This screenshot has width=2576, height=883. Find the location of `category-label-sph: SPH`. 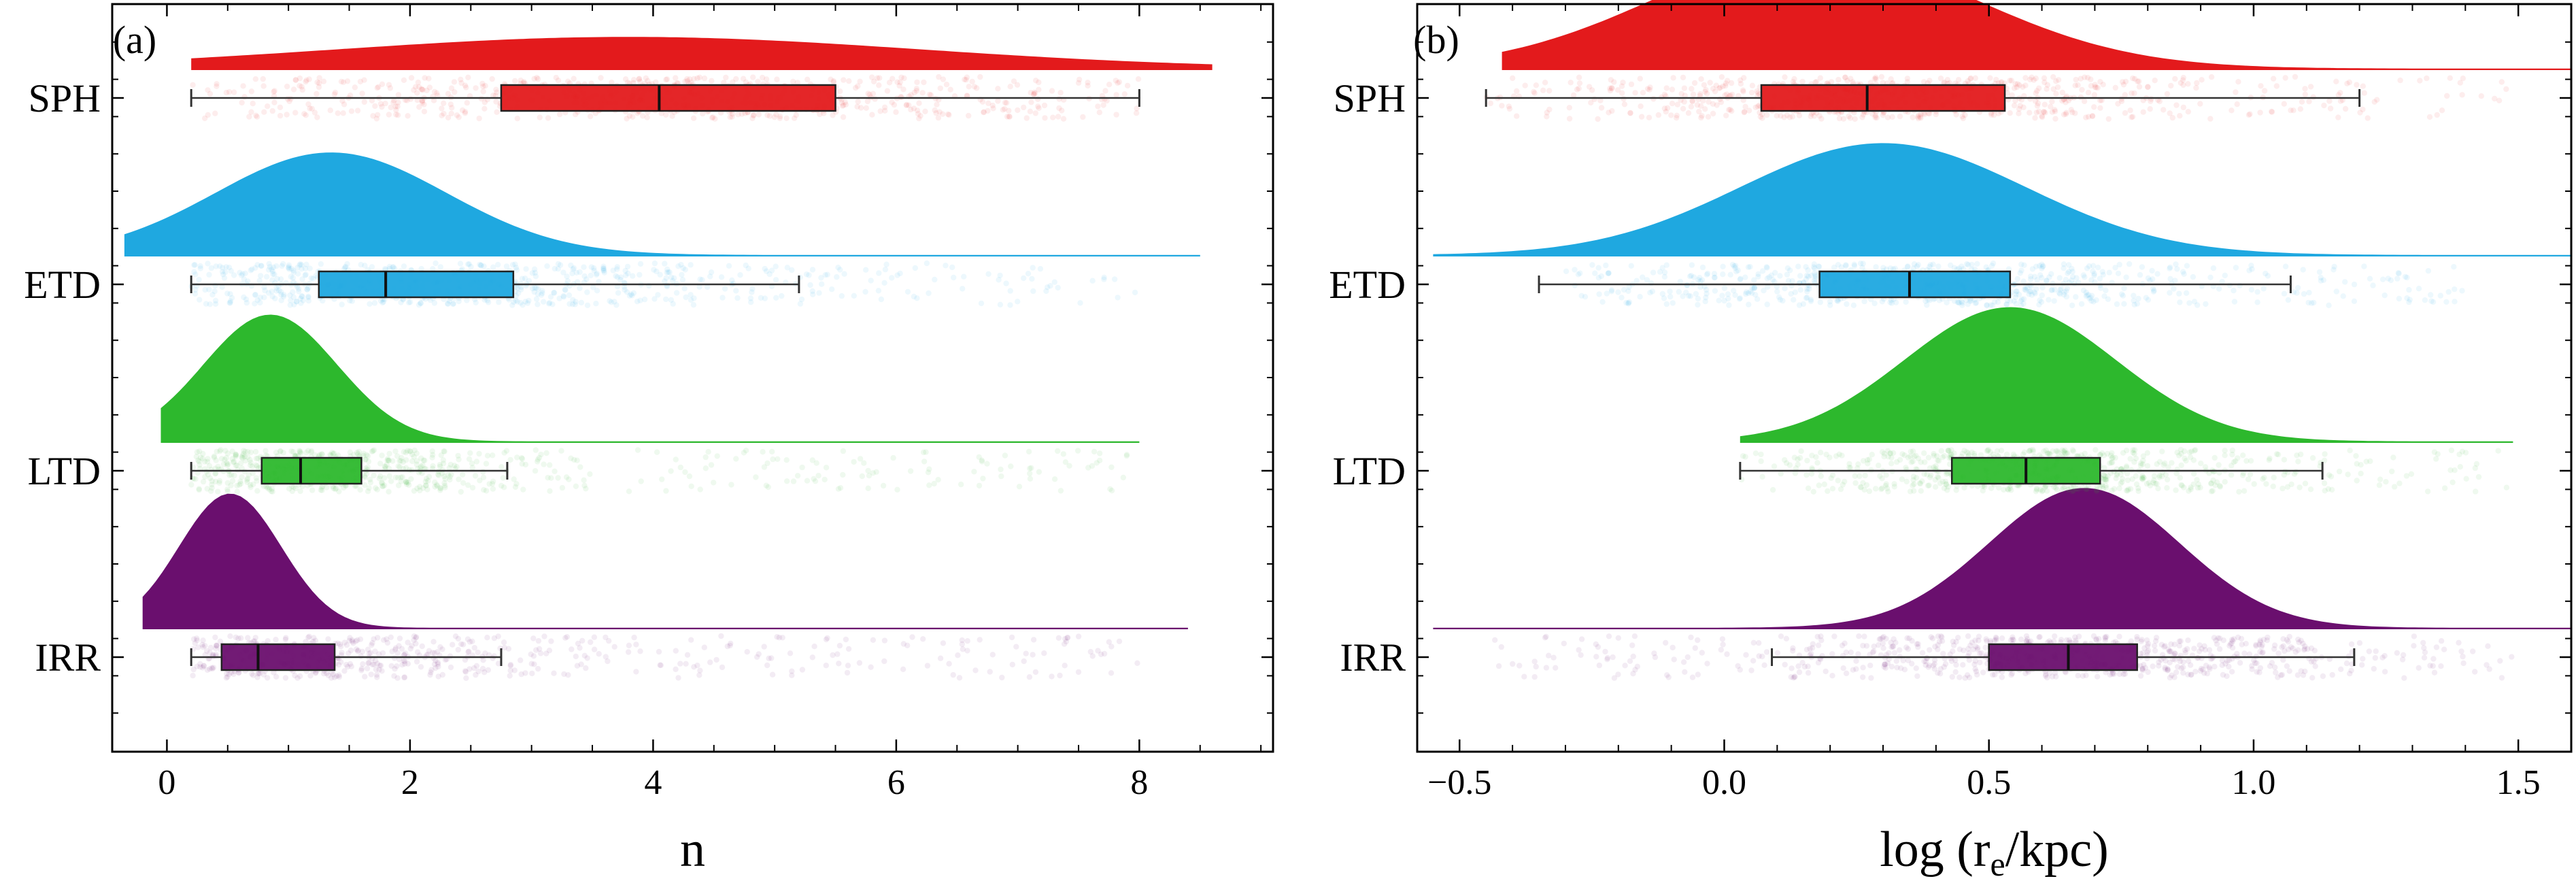

category-label-sph: SPH is located at coordinates (65, 98).